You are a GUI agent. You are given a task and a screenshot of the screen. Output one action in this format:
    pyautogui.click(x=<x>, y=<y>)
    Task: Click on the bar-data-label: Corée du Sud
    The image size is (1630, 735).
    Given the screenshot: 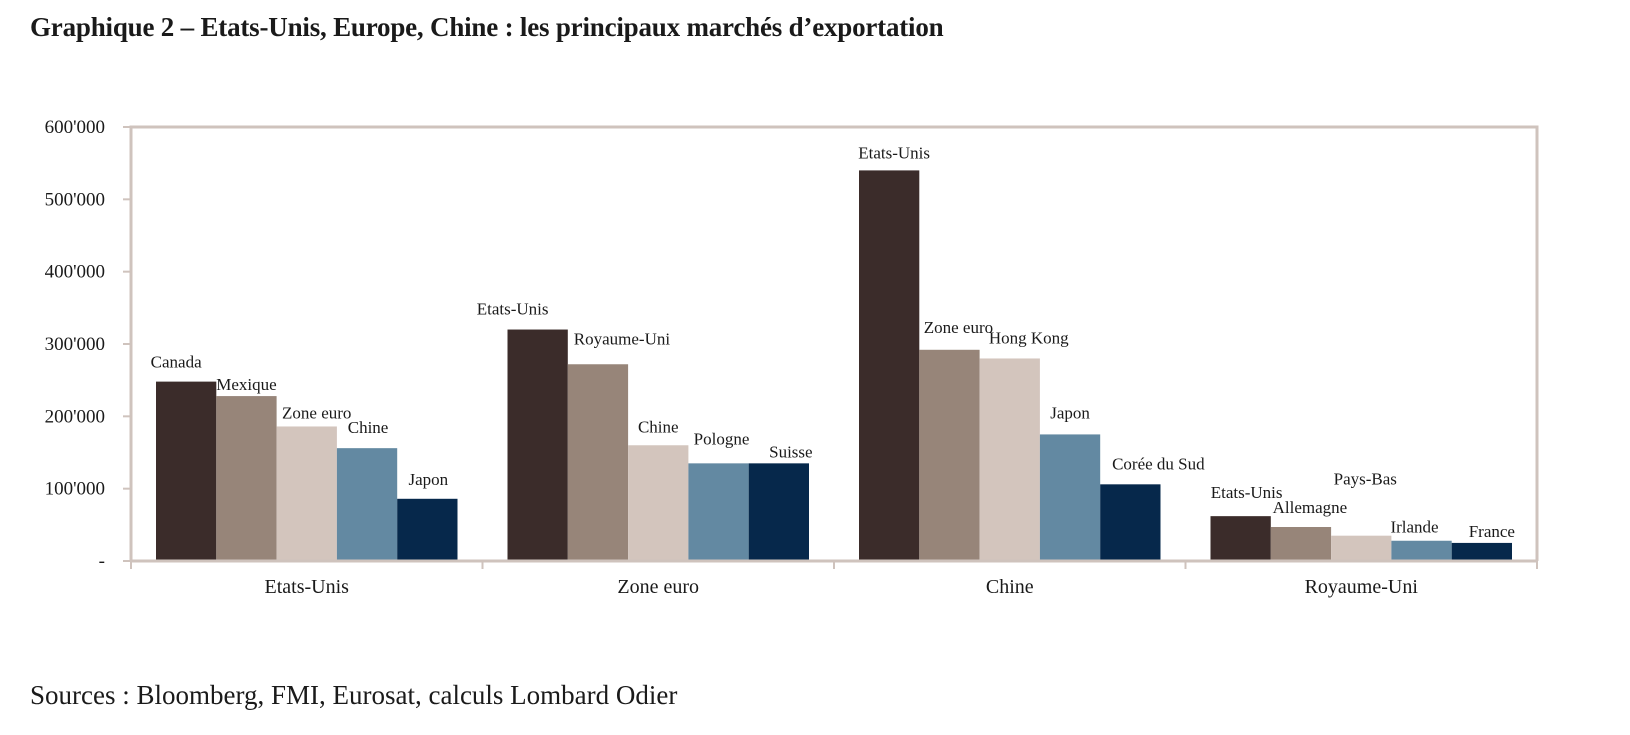 What is the action you would take?
    pyautogui.click(x=1158, y=463)
    